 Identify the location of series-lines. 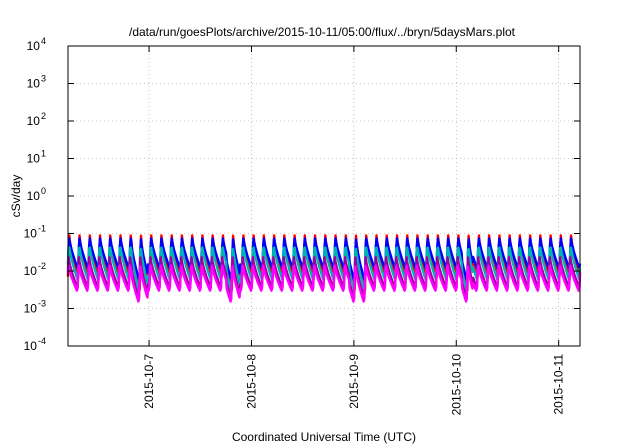
(324, 268).